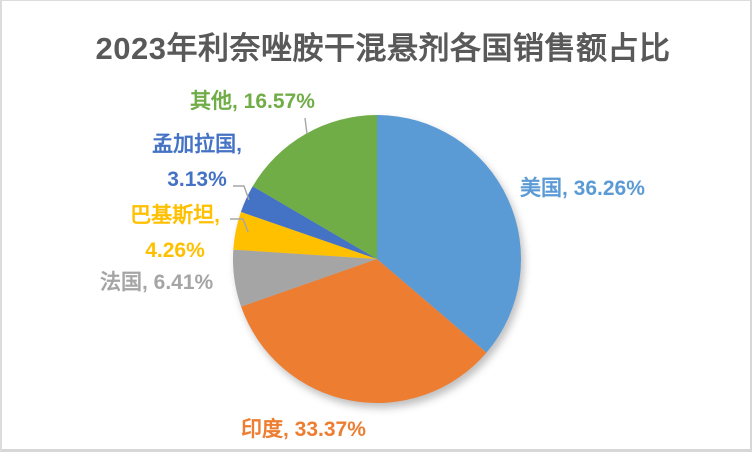 This screenshot has height=452, width=752. I want to click on slice-label-bangladesh: 孟加拉国, 3.13%, so click(197, 162).